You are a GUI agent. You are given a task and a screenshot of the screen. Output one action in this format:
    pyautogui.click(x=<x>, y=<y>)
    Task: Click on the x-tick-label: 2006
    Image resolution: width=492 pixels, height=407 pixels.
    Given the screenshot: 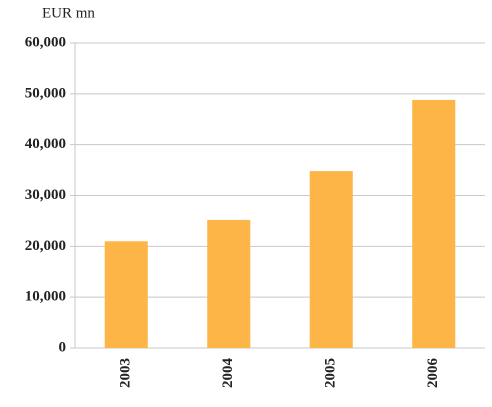 What is the action you would take?
    pyautogui.click(x=433, y=373)
    